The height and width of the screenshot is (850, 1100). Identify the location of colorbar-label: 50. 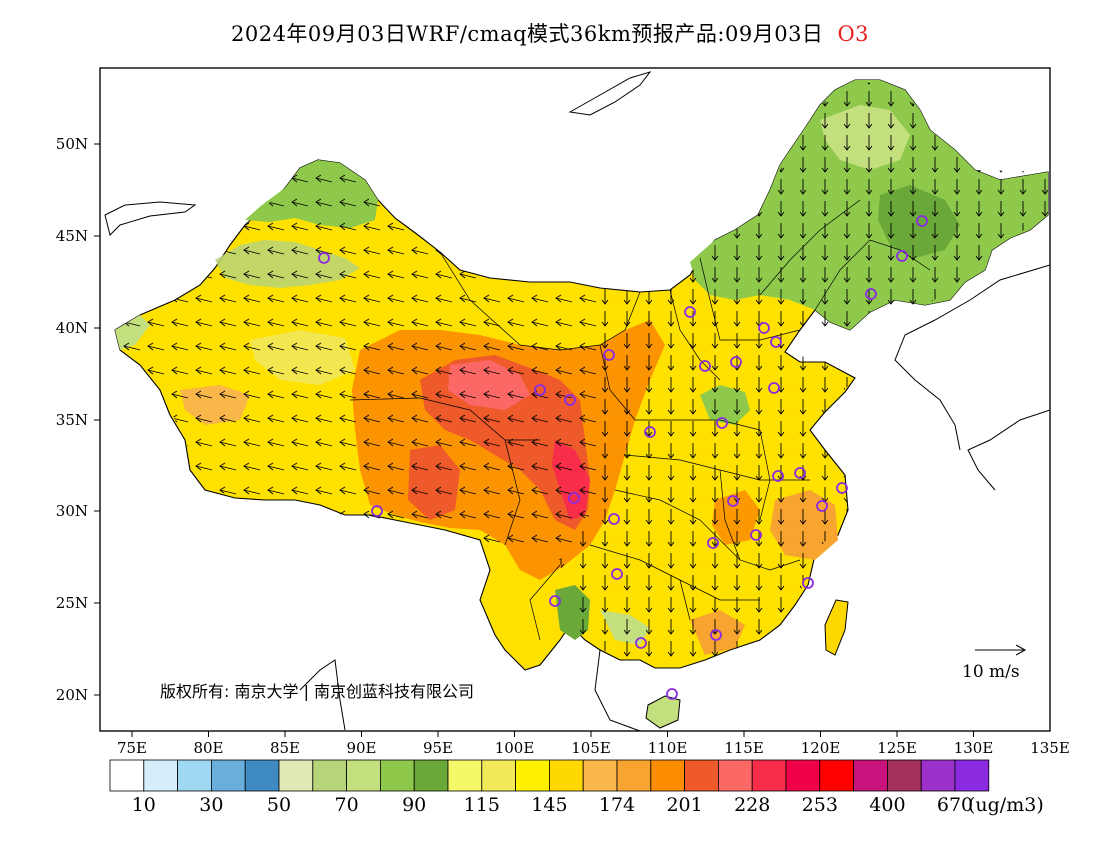
(279, 805).